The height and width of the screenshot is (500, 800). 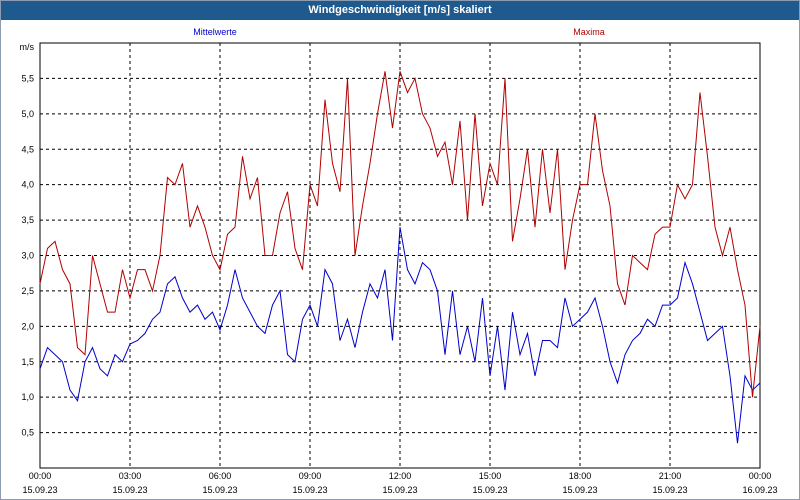 What do you see at coordinates (580, 476) in the screenshot?
I see `x-tick-time: 18:00` at bounding box center [580, 476].